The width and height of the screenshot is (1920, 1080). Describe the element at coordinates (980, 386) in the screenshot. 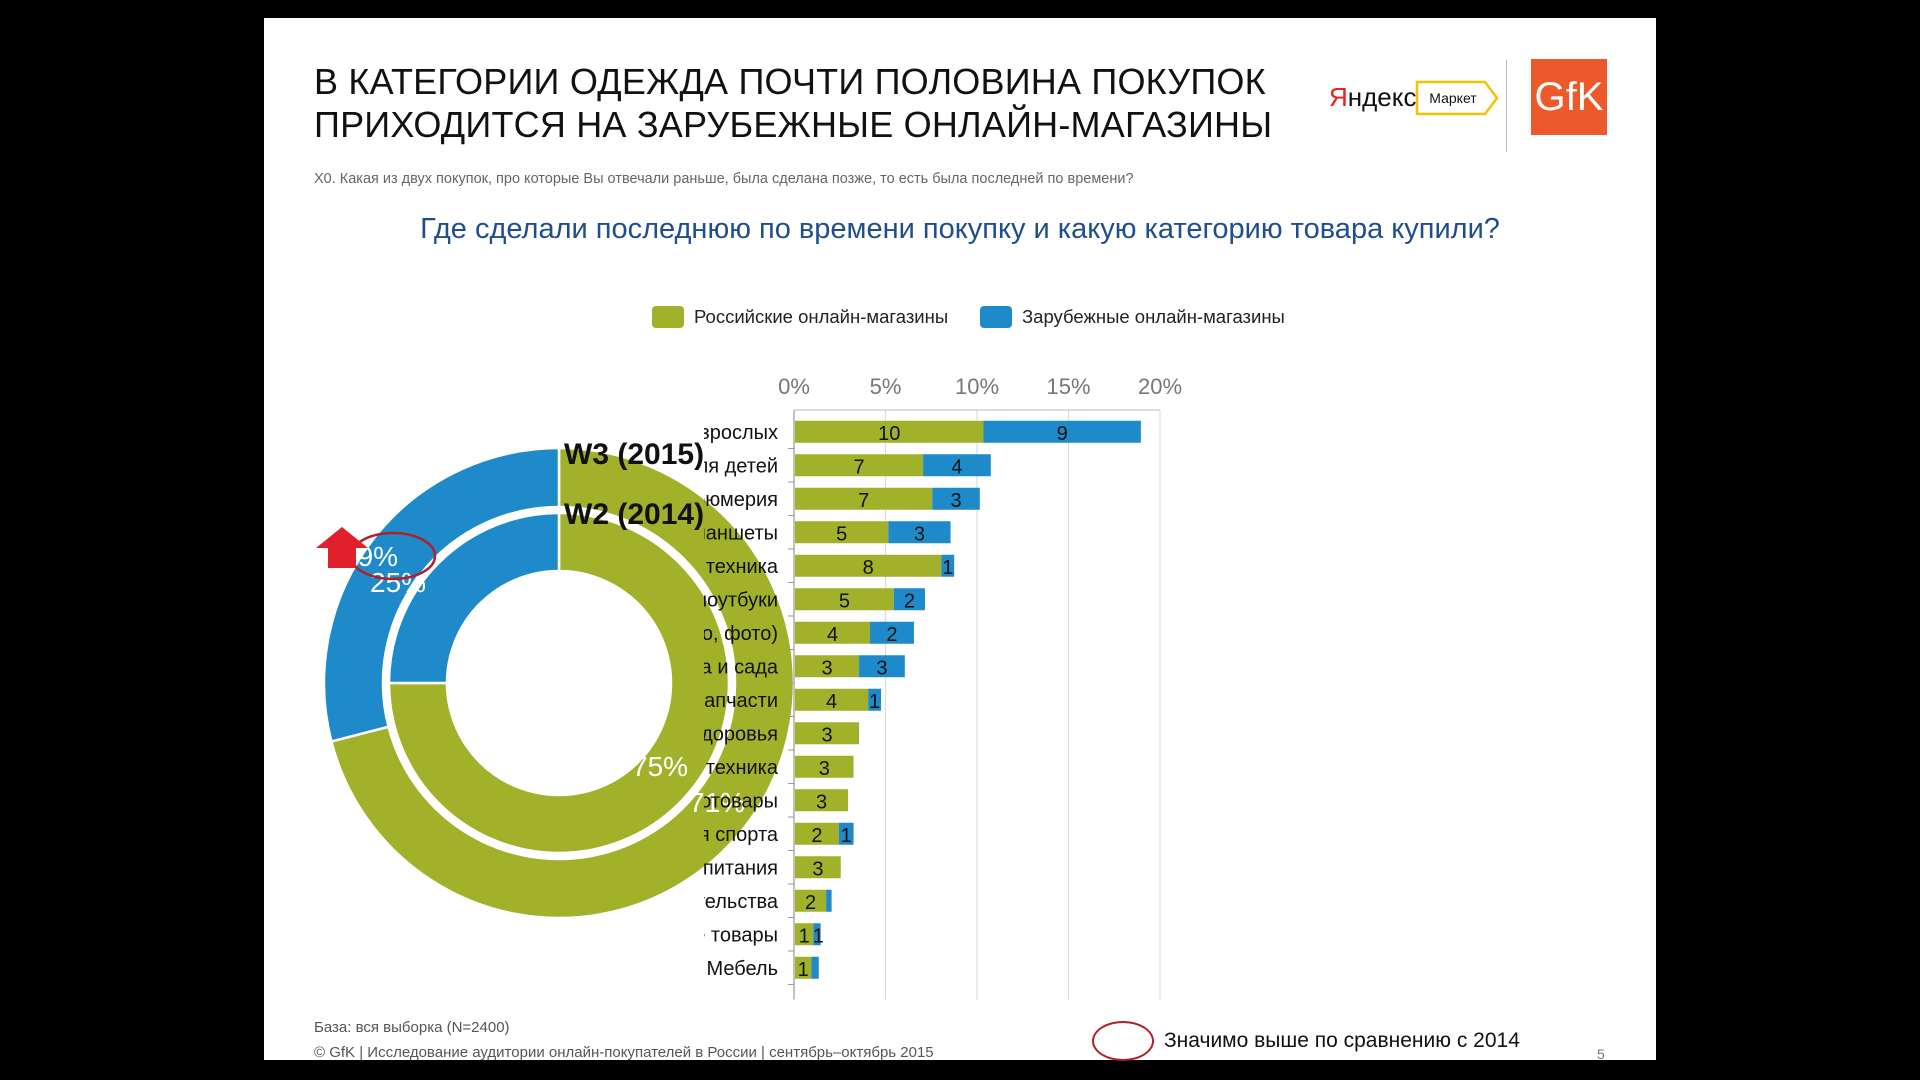

I see `bar-x-ticks: 0% 5% 10% 15% 20%` at that location.